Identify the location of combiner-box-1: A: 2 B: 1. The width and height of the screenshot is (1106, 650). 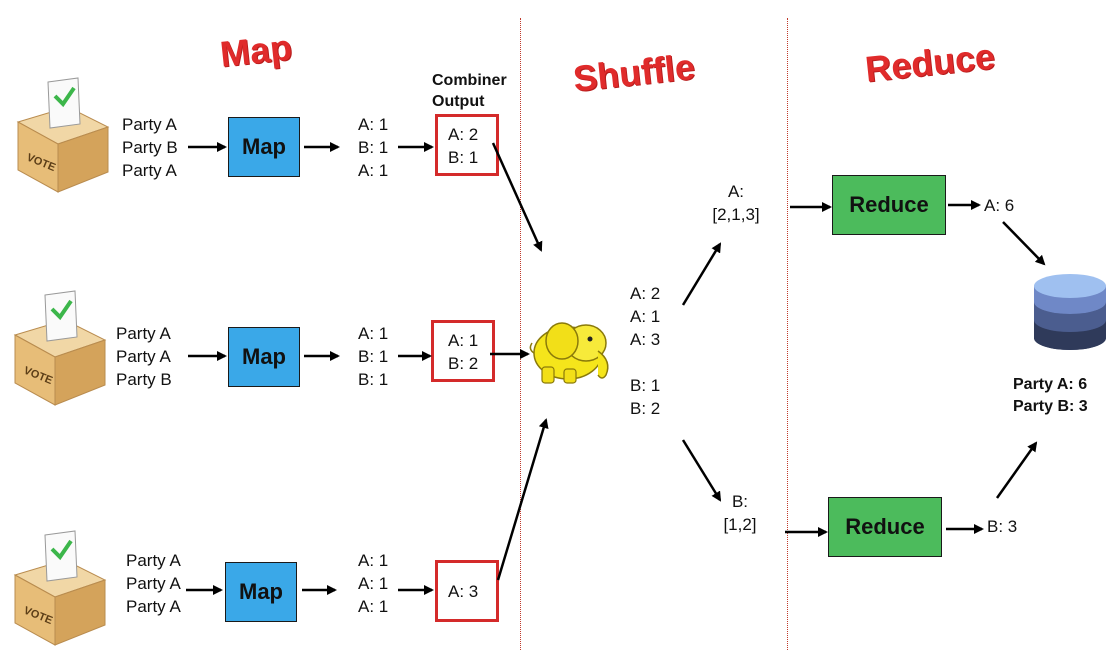
(467, 145).